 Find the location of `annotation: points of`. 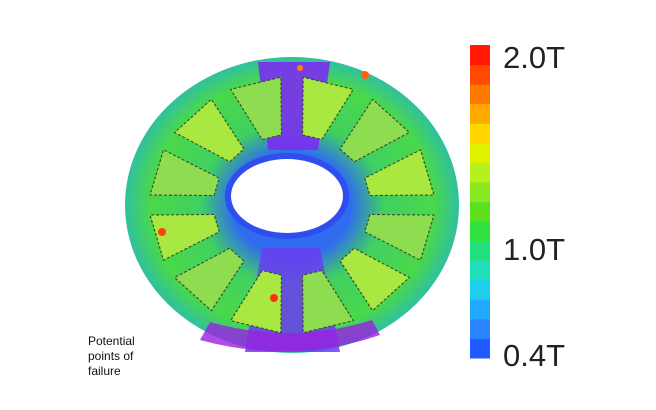

annotation: points of is located at coordinates (111, 356).